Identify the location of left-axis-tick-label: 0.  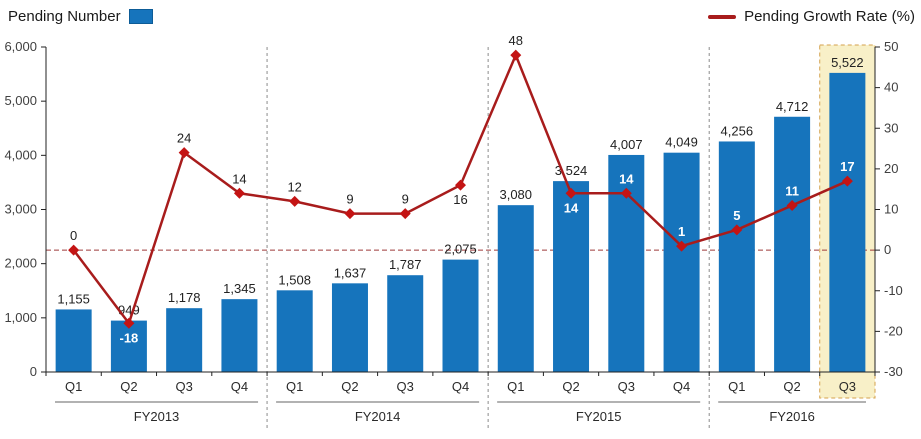
(33, 371).